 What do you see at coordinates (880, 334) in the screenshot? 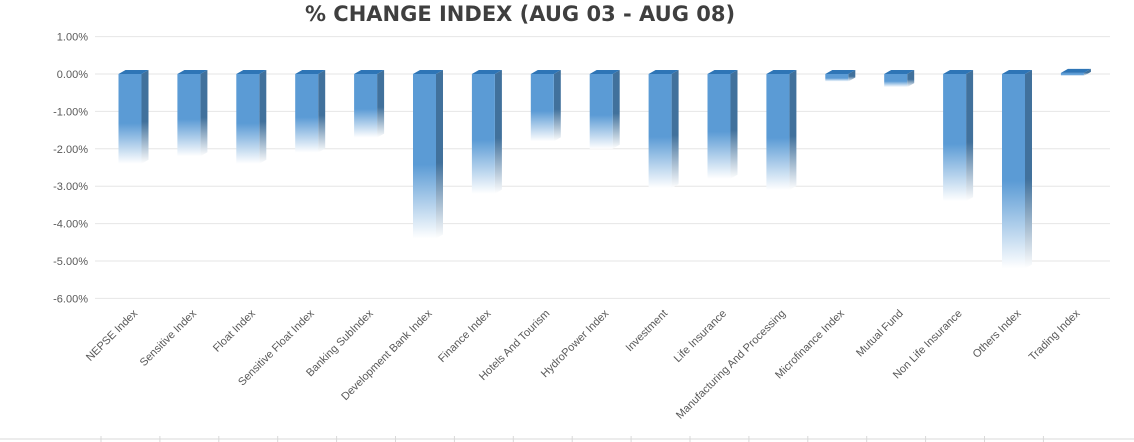
I see `x-tick-label: Mutual Fund` at bounding box center [880, 334].